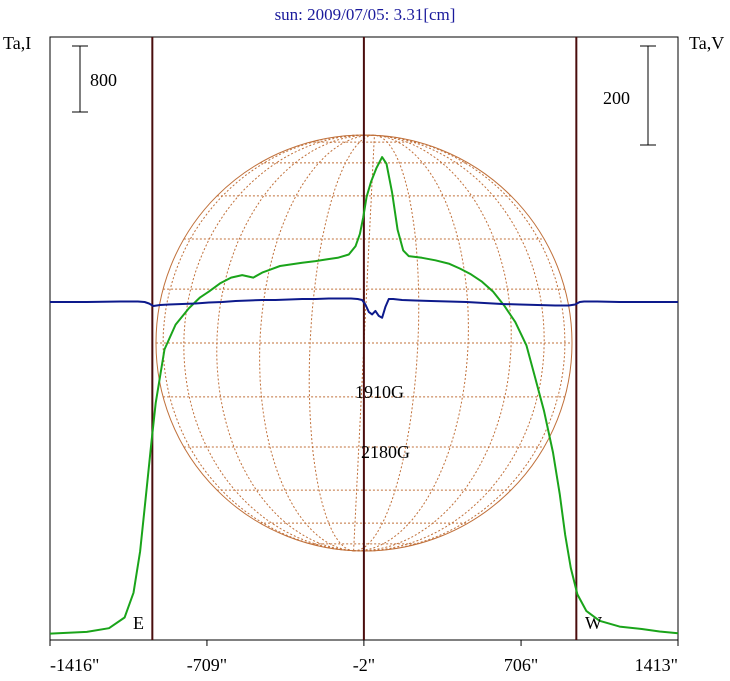 The image size is (730, 681). I want to click on x-axis-ticks: -1416" -709" -2" 706" 1413", so click(364, 657).